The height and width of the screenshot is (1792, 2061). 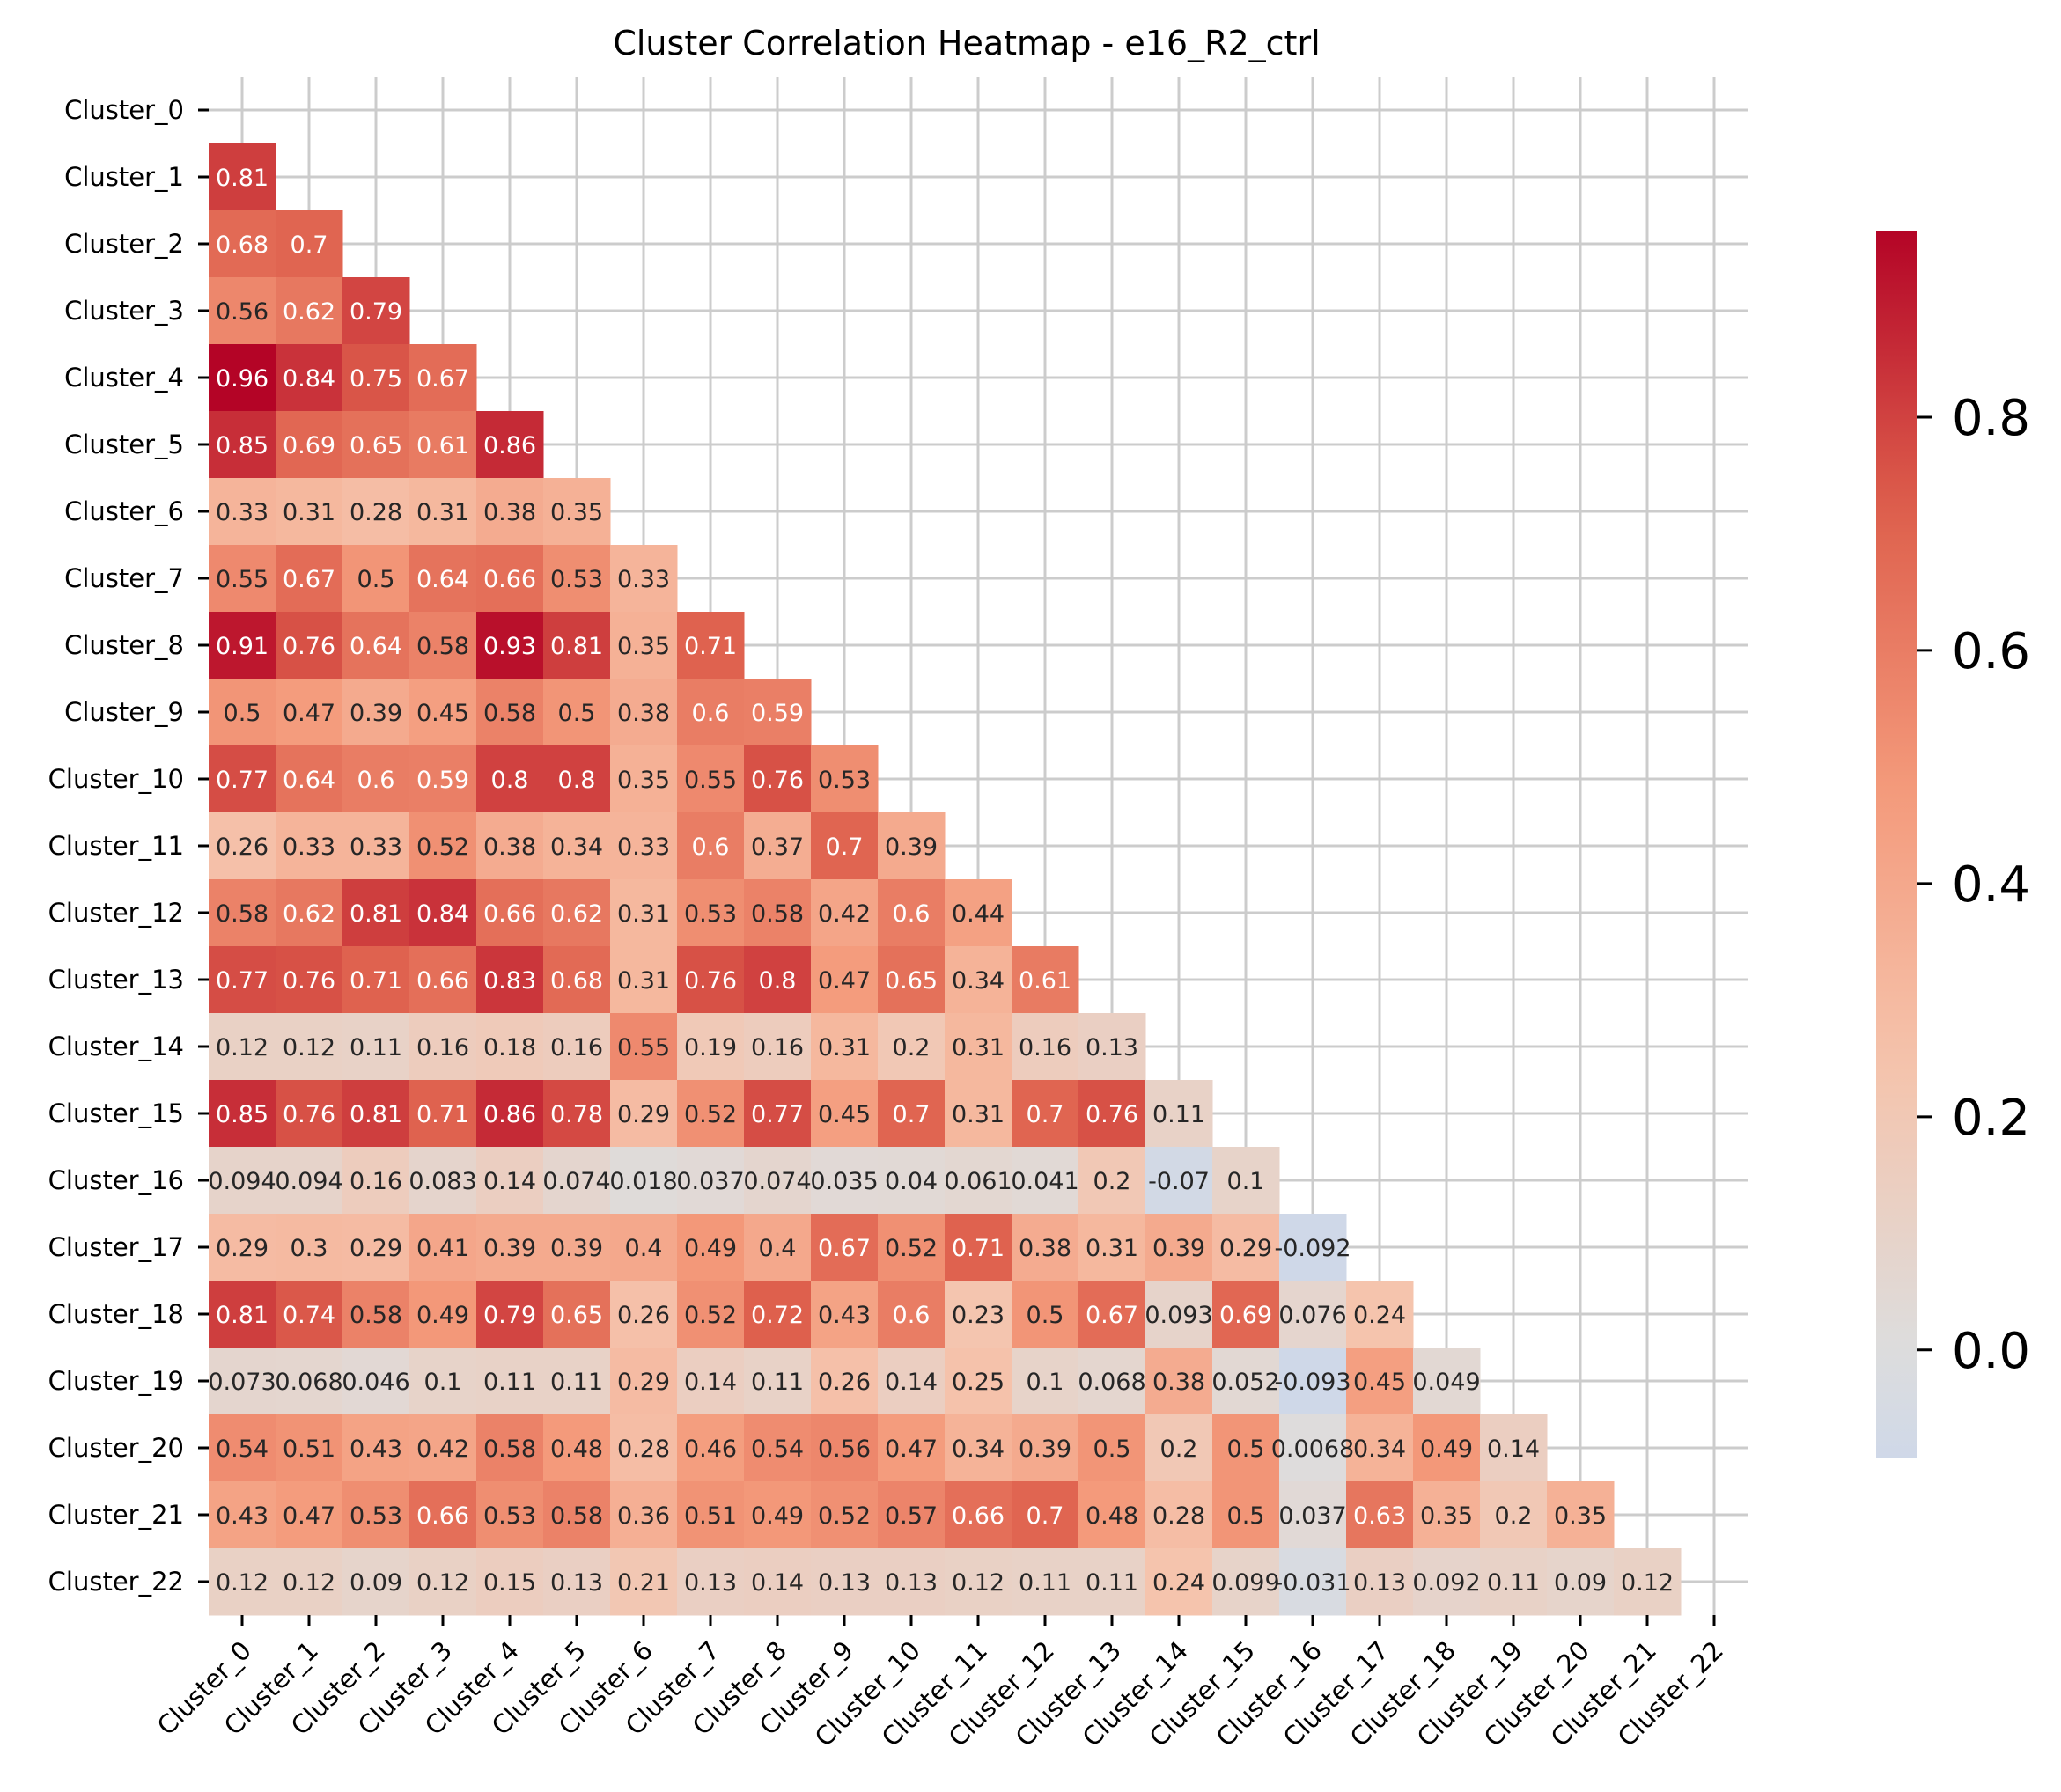 I want to click on cell-value-label: 0.59, so click(x=442, y=780).